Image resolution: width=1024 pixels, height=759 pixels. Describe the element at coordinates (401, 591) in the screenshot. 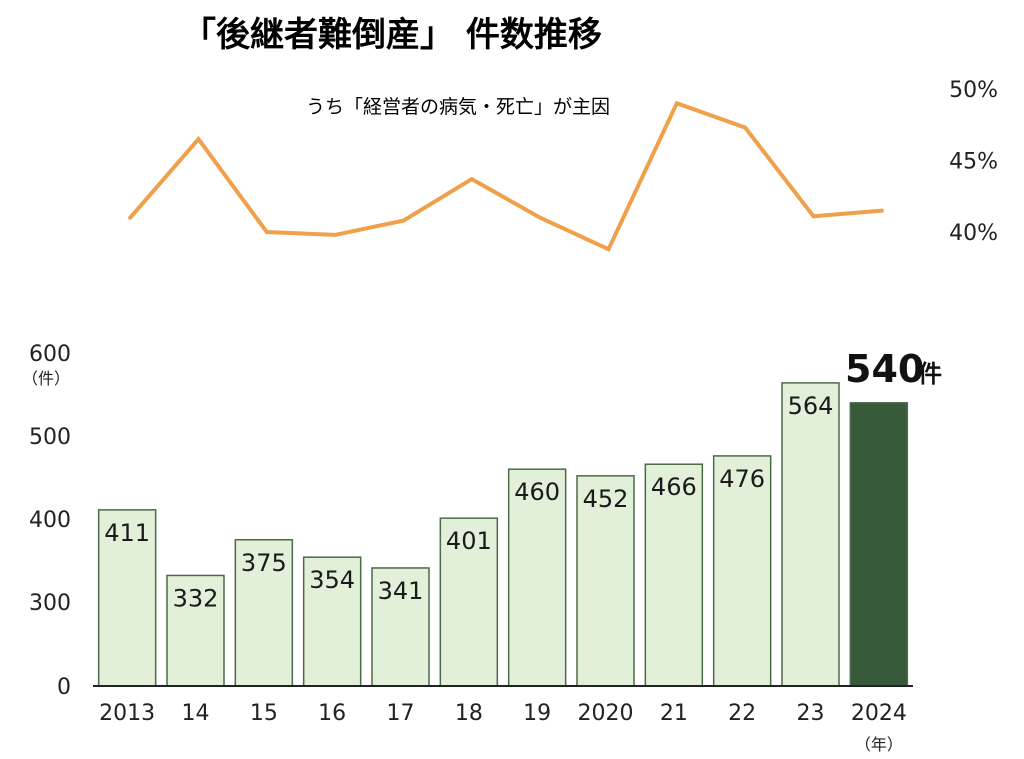

I see `bar-value-label: 341` at that location.